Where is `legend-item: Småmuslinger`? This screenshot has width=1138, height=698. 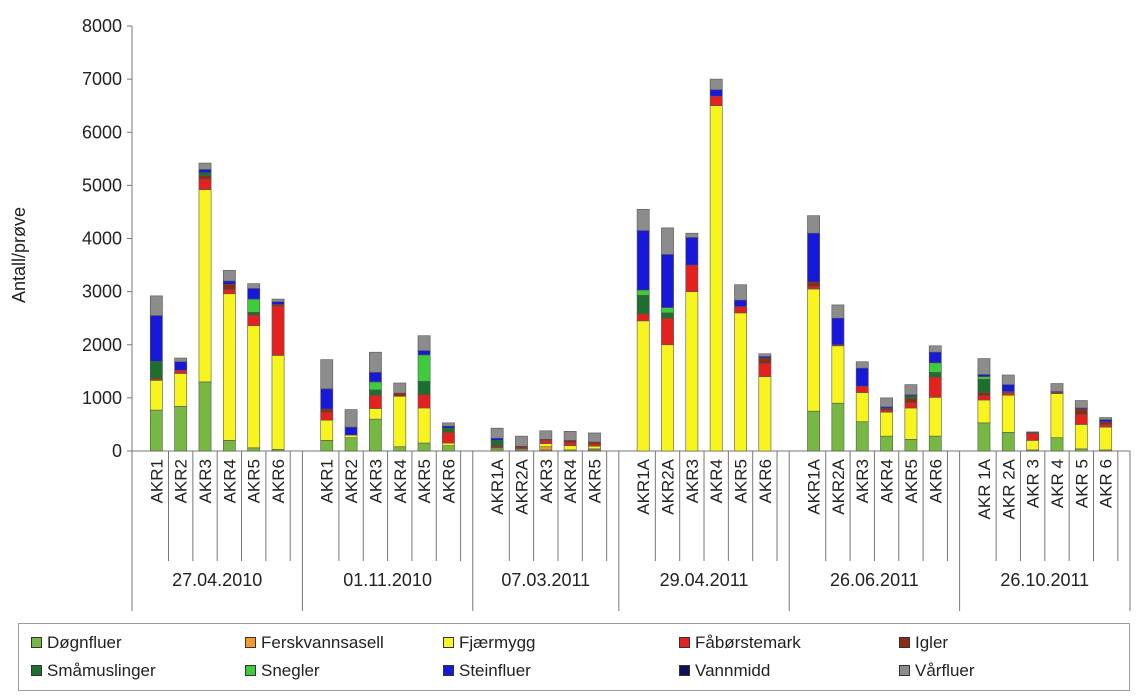 legend-item: Småmuslinger is located at coordinates (93, 671).